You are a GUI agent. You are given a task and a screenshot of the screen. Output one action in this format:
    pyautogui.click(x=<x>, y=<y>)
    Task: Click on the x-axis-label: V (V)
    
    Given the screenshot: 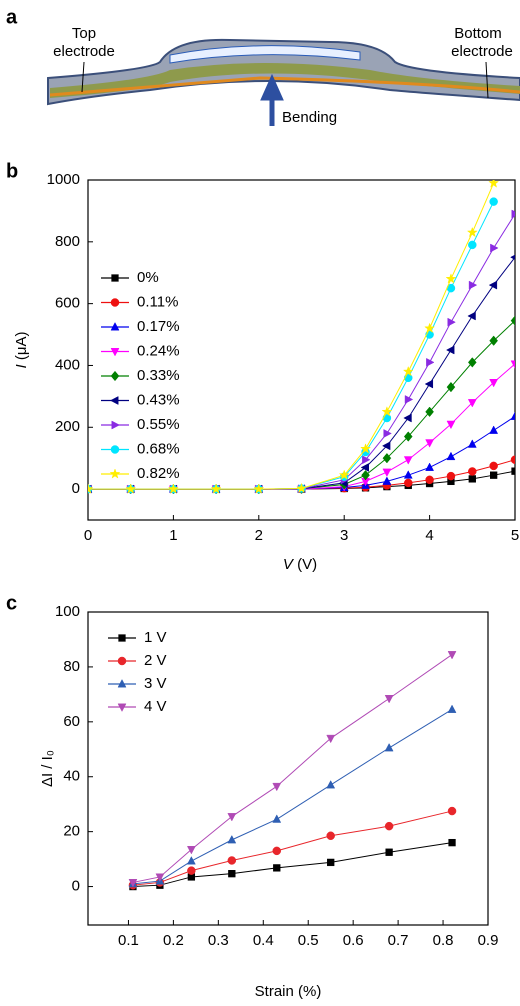 What is the action you would take?
    pyautogui.click(x=300, y=564)
    